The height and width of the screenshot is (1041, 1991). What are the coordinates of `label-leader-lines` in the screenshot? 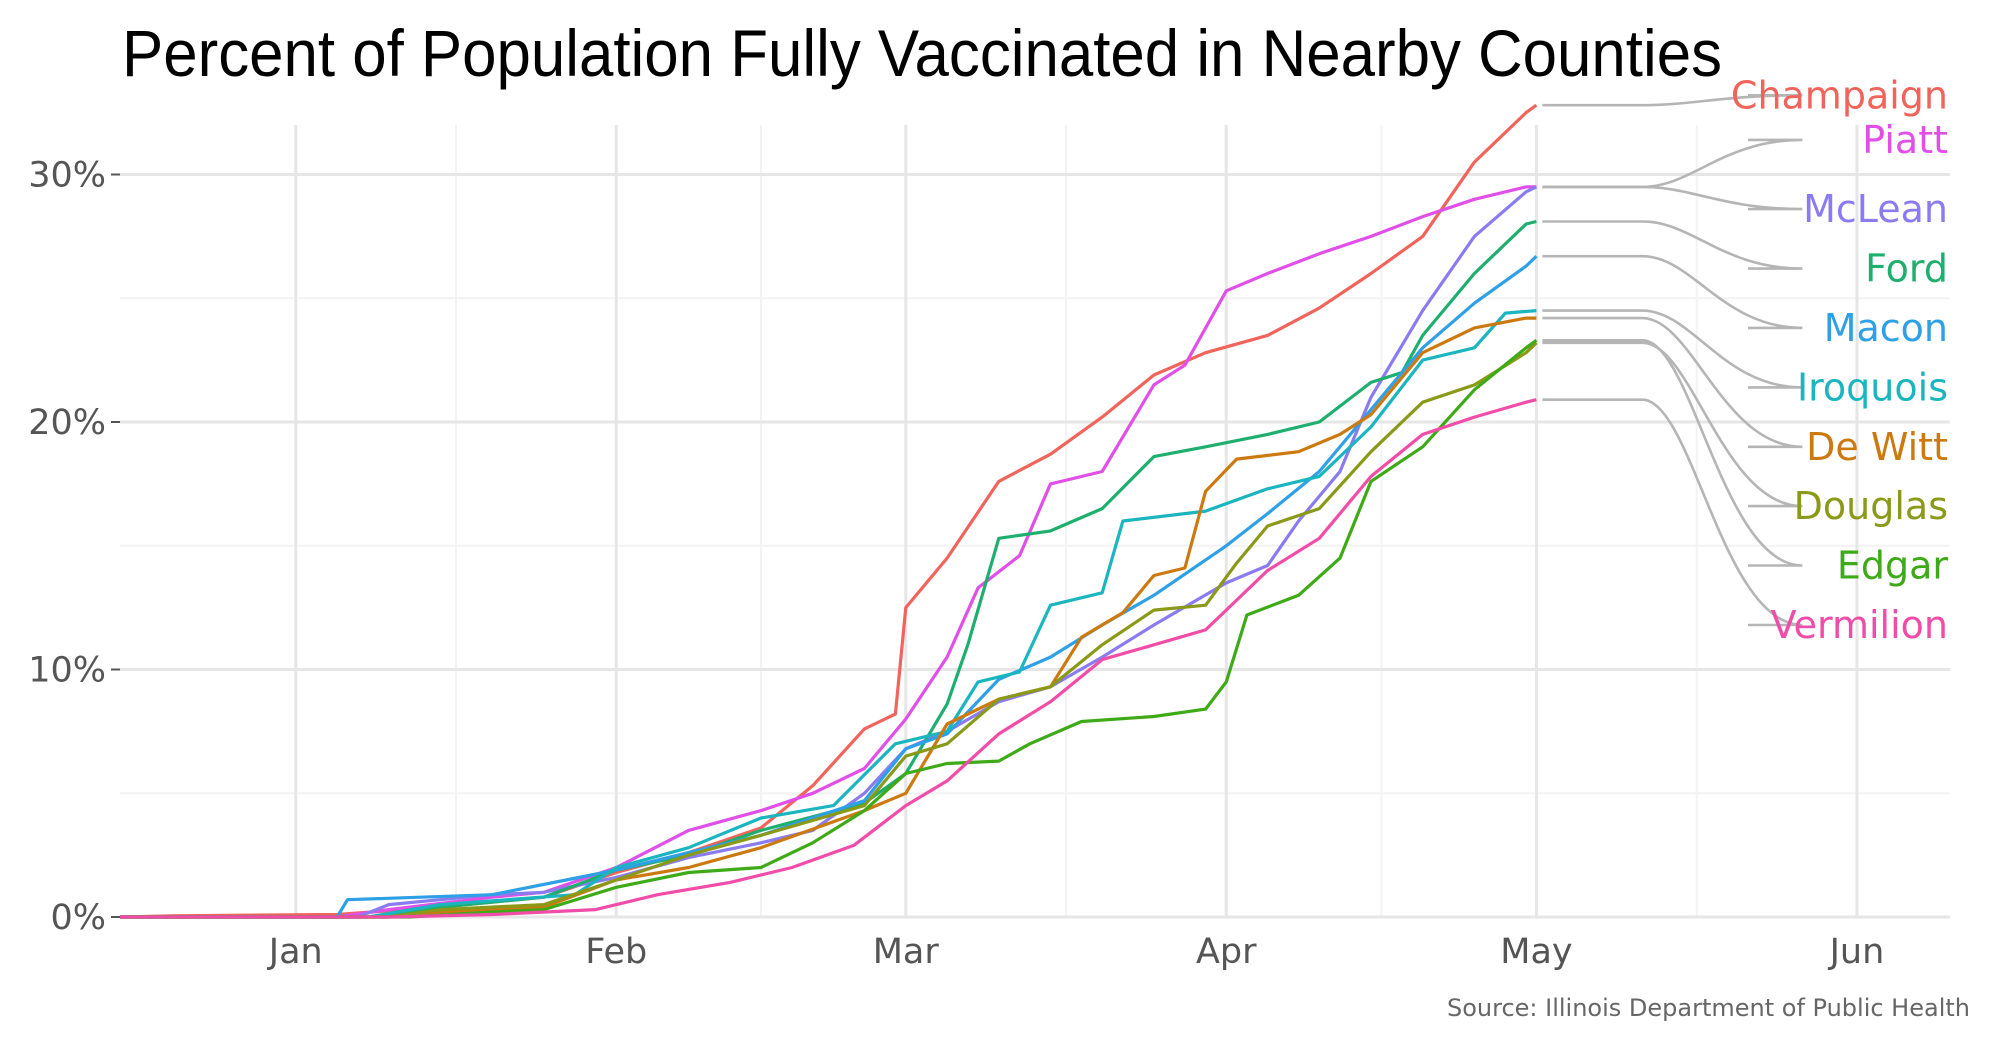 It's located at (1672, 360).